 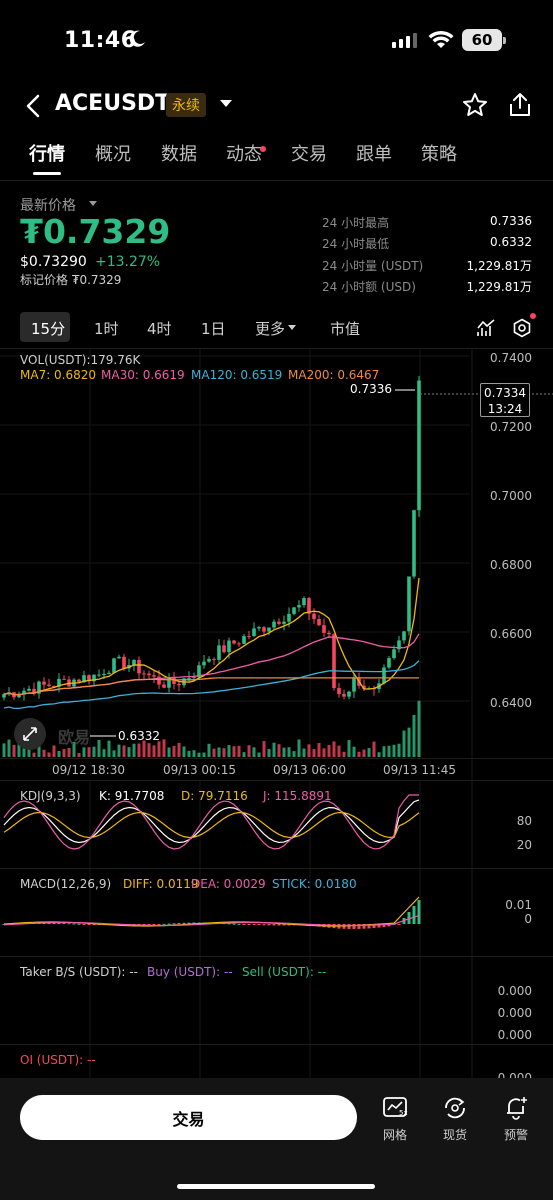 I want to click on symbol-title: ACEUSDT, so click(x=113, y=103).